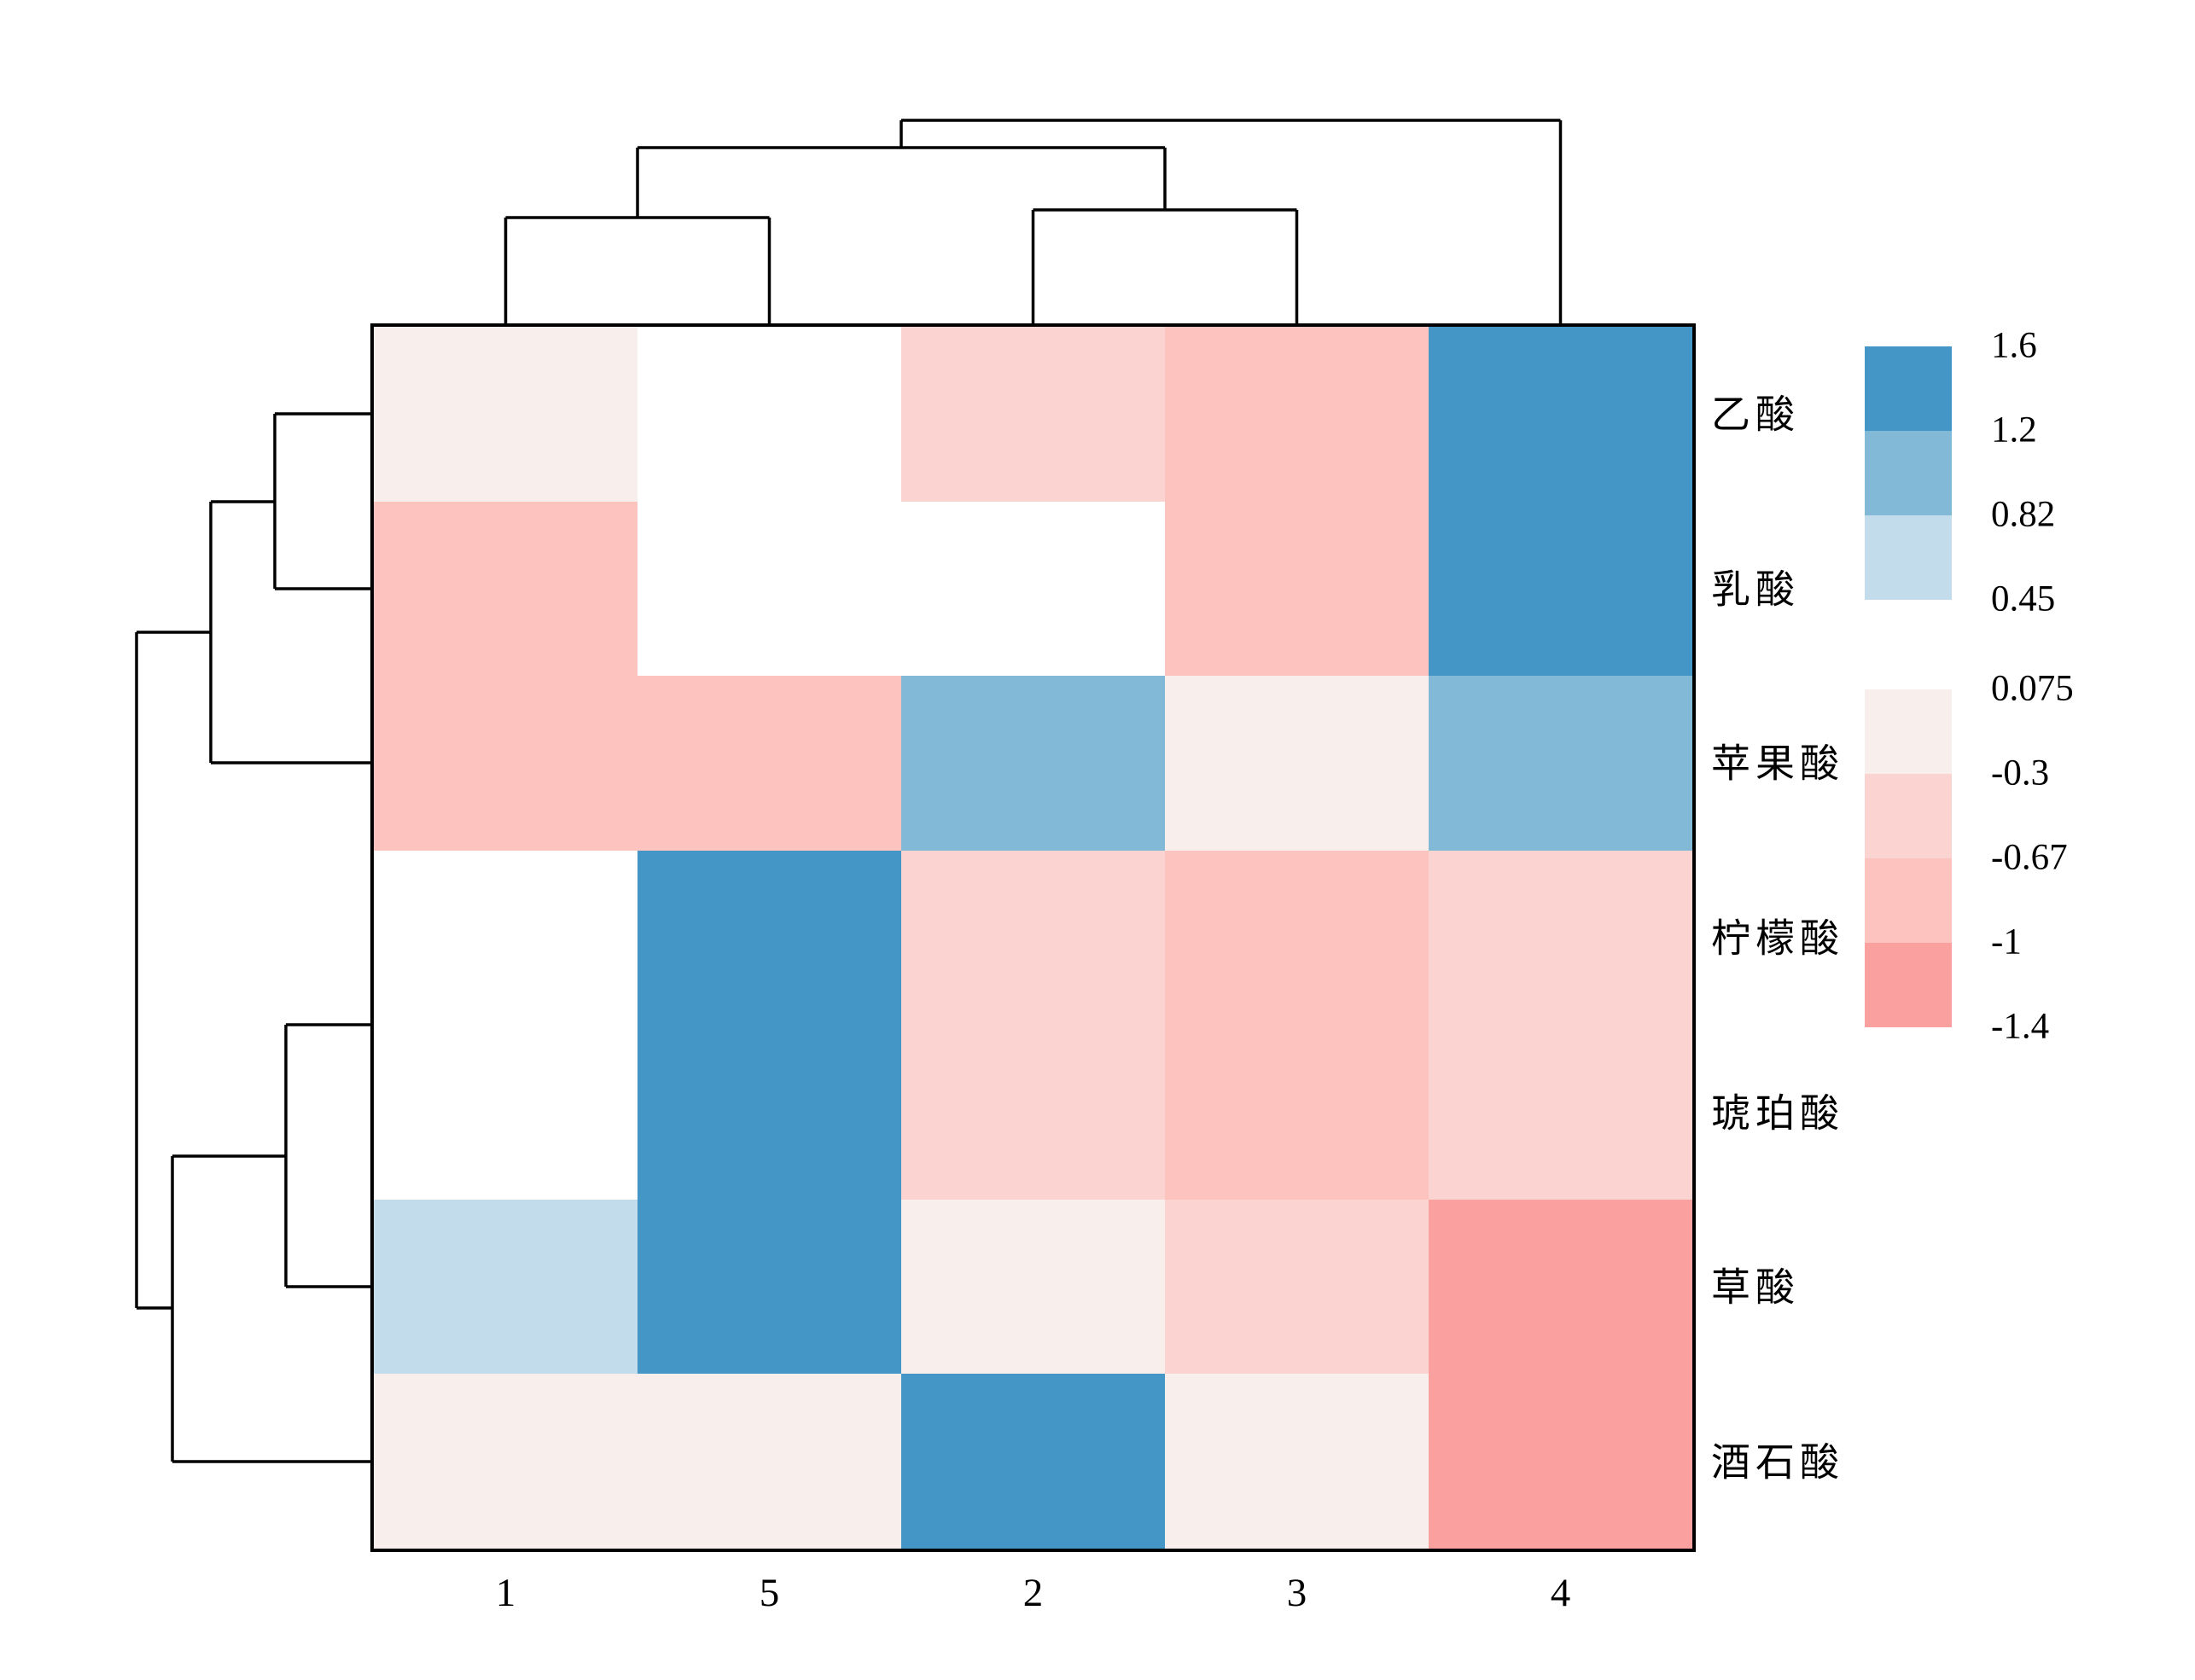 Image resolution: width=2195 pixels, height=1680 pixels. What do you see at coordinates (1033, 1287) in the screenshot?
I see `heatmap-cell-草酸-2` at bounding box center [1033, 1287].